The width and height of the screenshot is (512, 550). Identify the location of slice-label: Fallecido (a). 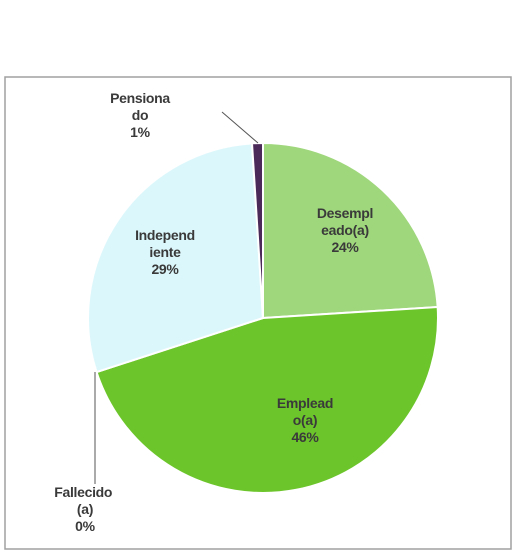
(85, 500).